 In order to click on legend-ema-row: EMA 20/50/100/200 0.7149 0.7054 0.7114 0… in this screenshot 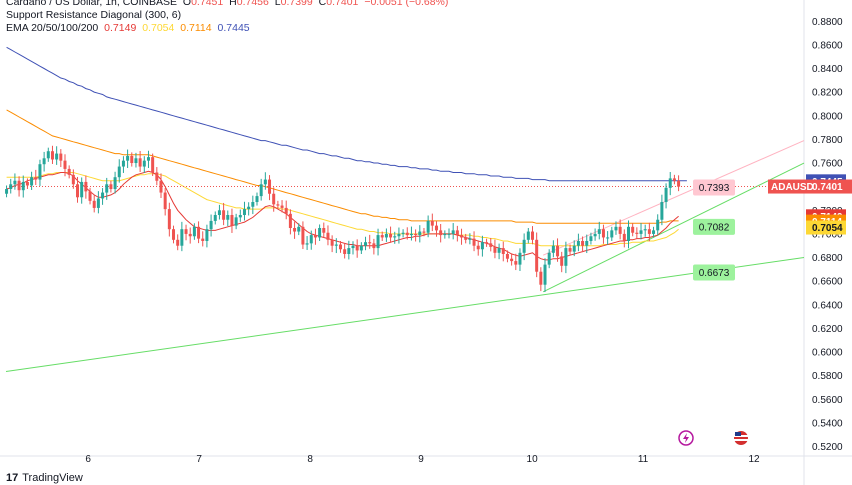, I will do `click(129, 28)`.